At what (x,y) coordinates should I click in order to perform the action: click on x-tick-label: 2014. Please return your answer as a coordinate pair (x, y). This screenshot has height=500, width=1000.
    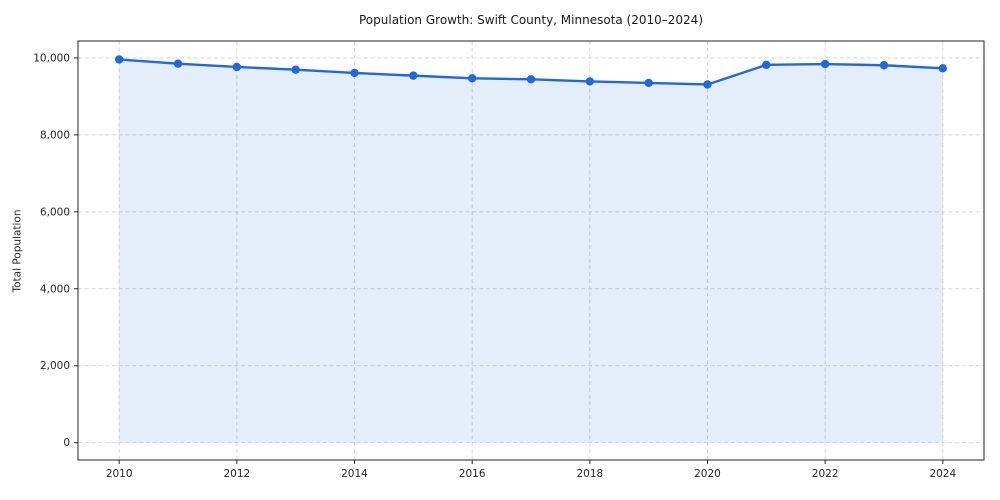
    Looking at the image, I should click on (354, 474).